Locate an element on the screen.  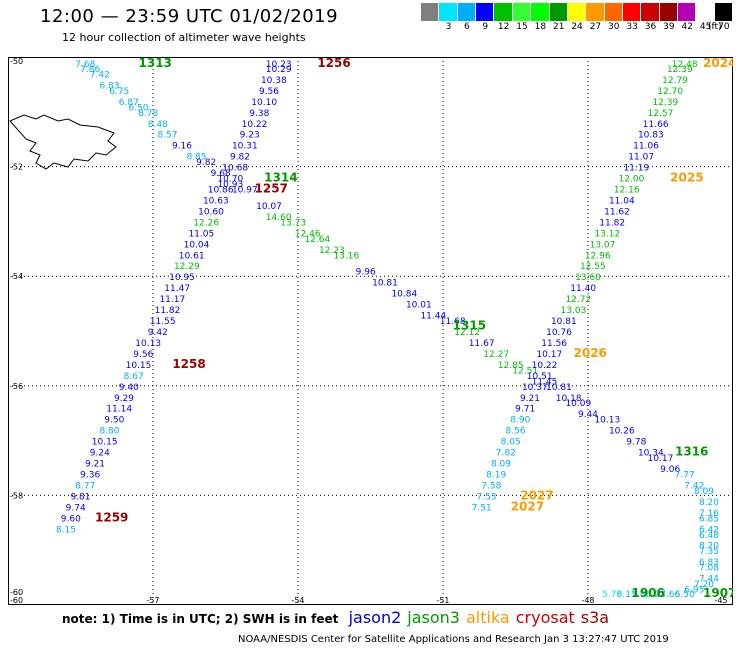
pass-time-label: 1257 is located at coordinates (271, 189).